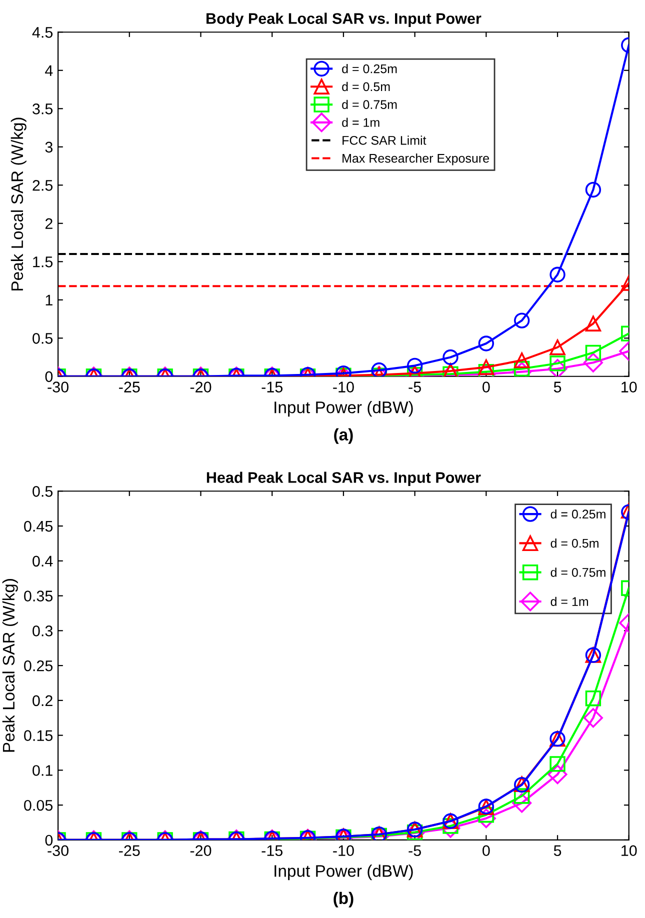 This screenshot has height=918, width=645. I want to click on text: (b), so click(344, 900).